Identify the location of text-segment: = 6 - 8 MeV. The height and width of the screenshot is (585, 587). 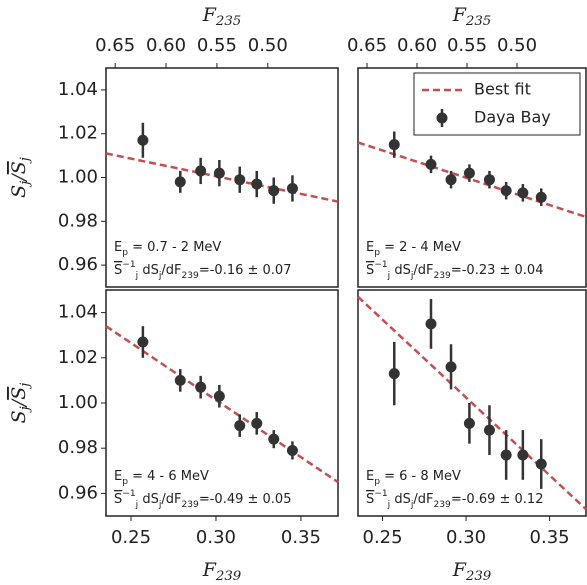
(420, 476).